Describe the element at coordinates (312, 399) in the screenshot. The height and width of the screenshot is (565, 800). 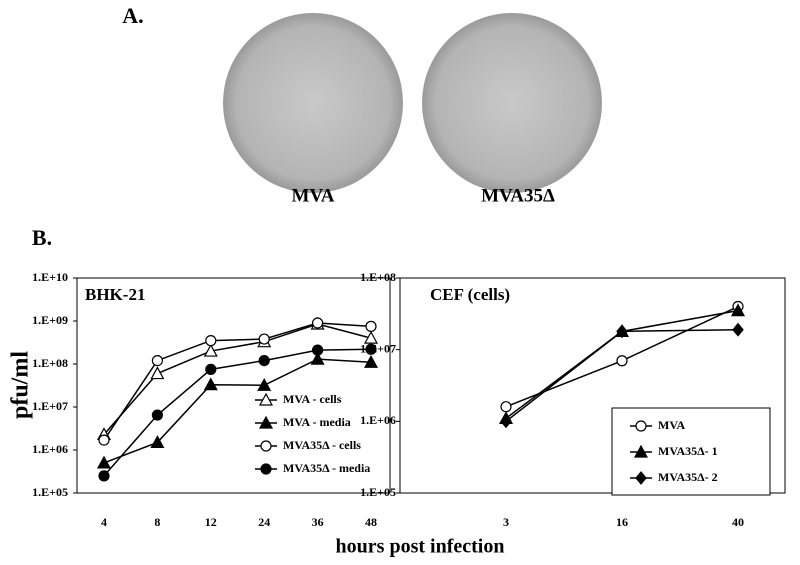
I see `legend-label: MVA - cells` at that location.